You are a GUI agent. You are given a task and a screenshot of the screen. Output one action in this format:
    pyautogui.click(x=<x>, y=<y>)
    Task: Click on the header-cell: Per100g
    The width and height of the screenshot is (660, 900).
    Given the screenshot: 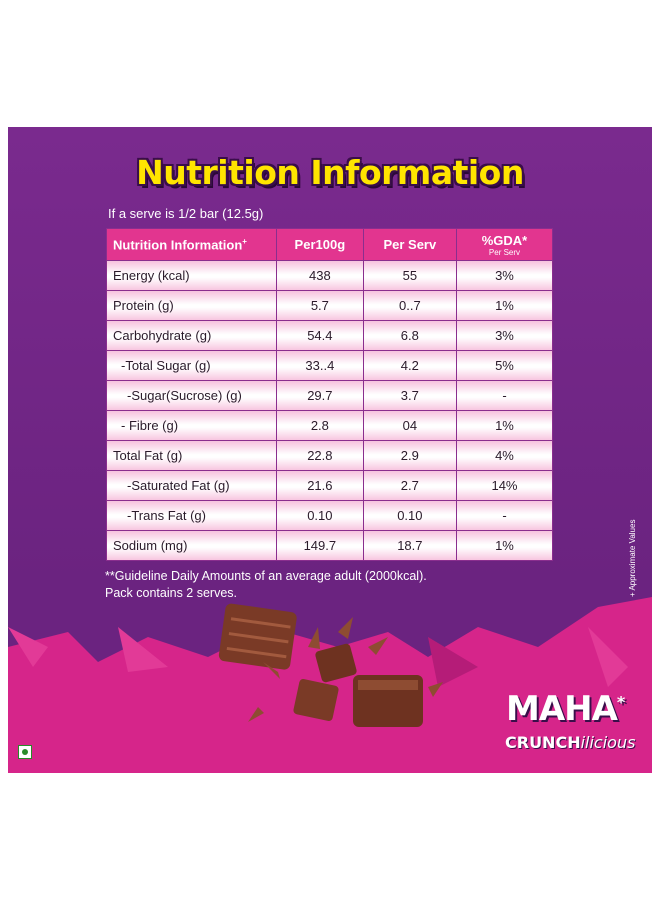 What is the action you would take?
    pyautogui.click(x=319, y=244)
    